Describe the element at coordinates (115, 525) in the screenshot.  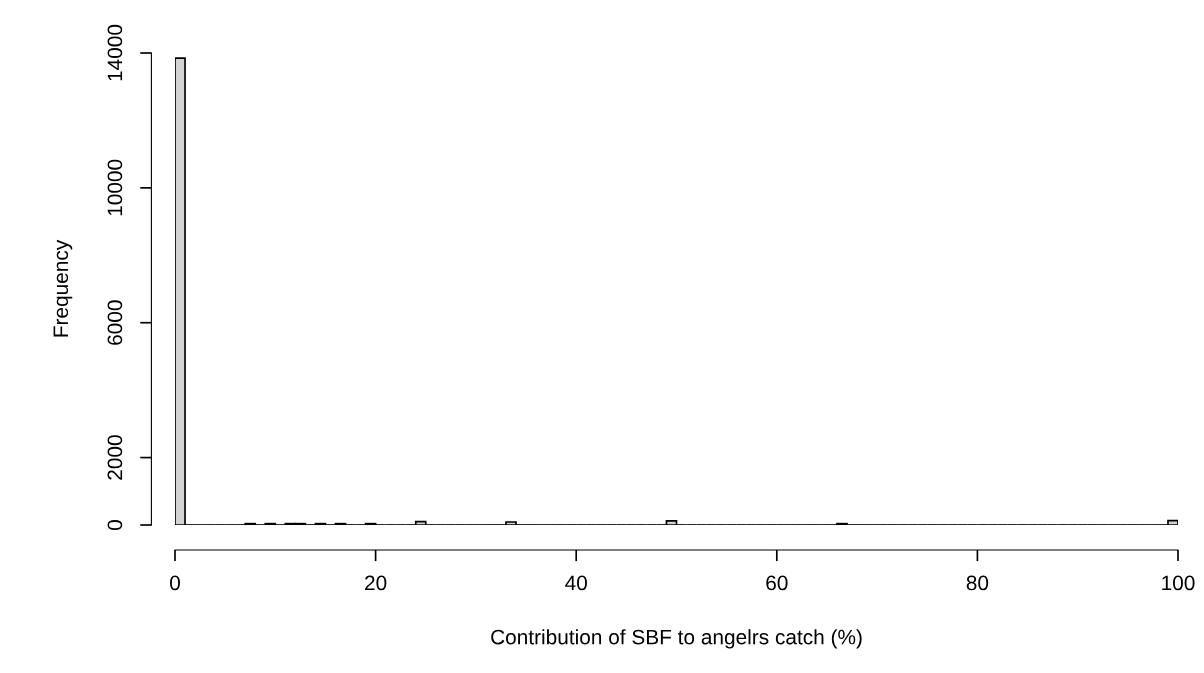
I see `y-tick-label: 0` at that location.